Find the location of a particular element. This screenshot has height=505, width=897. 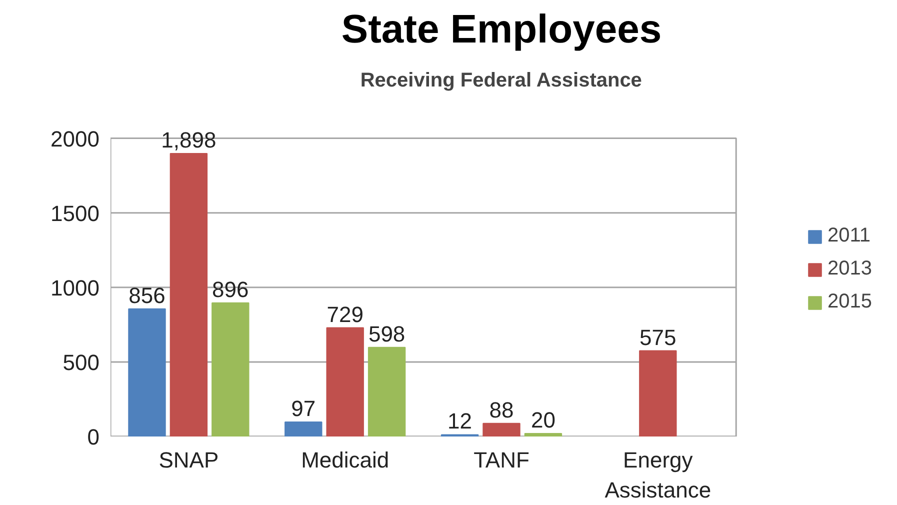

data-label: 896 is located at coordinates (230, 289).